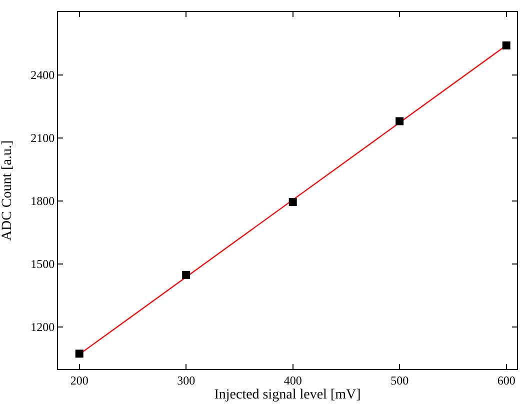 Image resolution: width=523 pixels, height=404 pixels. I want to click on y-axis-title: ADC Count [a.u.], so click(8, 190).